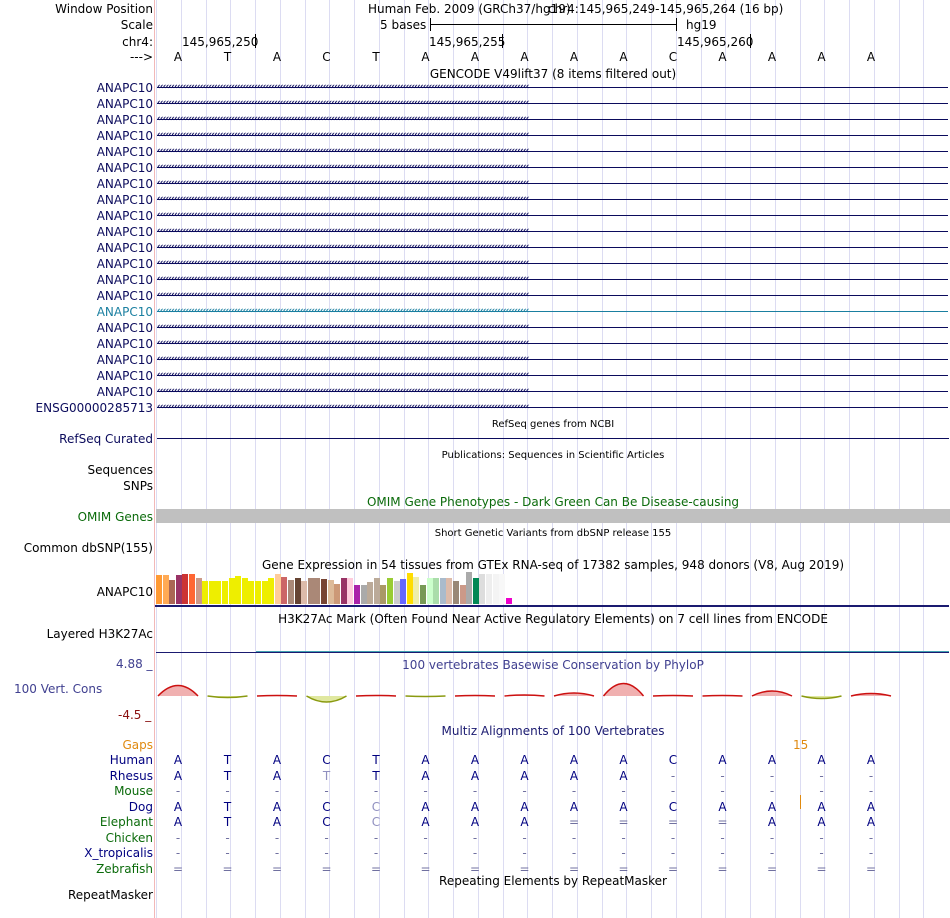 The image size is (950, 918). Describe the element at coordinates (133, 791) in the screenshot. I see `species-label: Mouse` at that location.